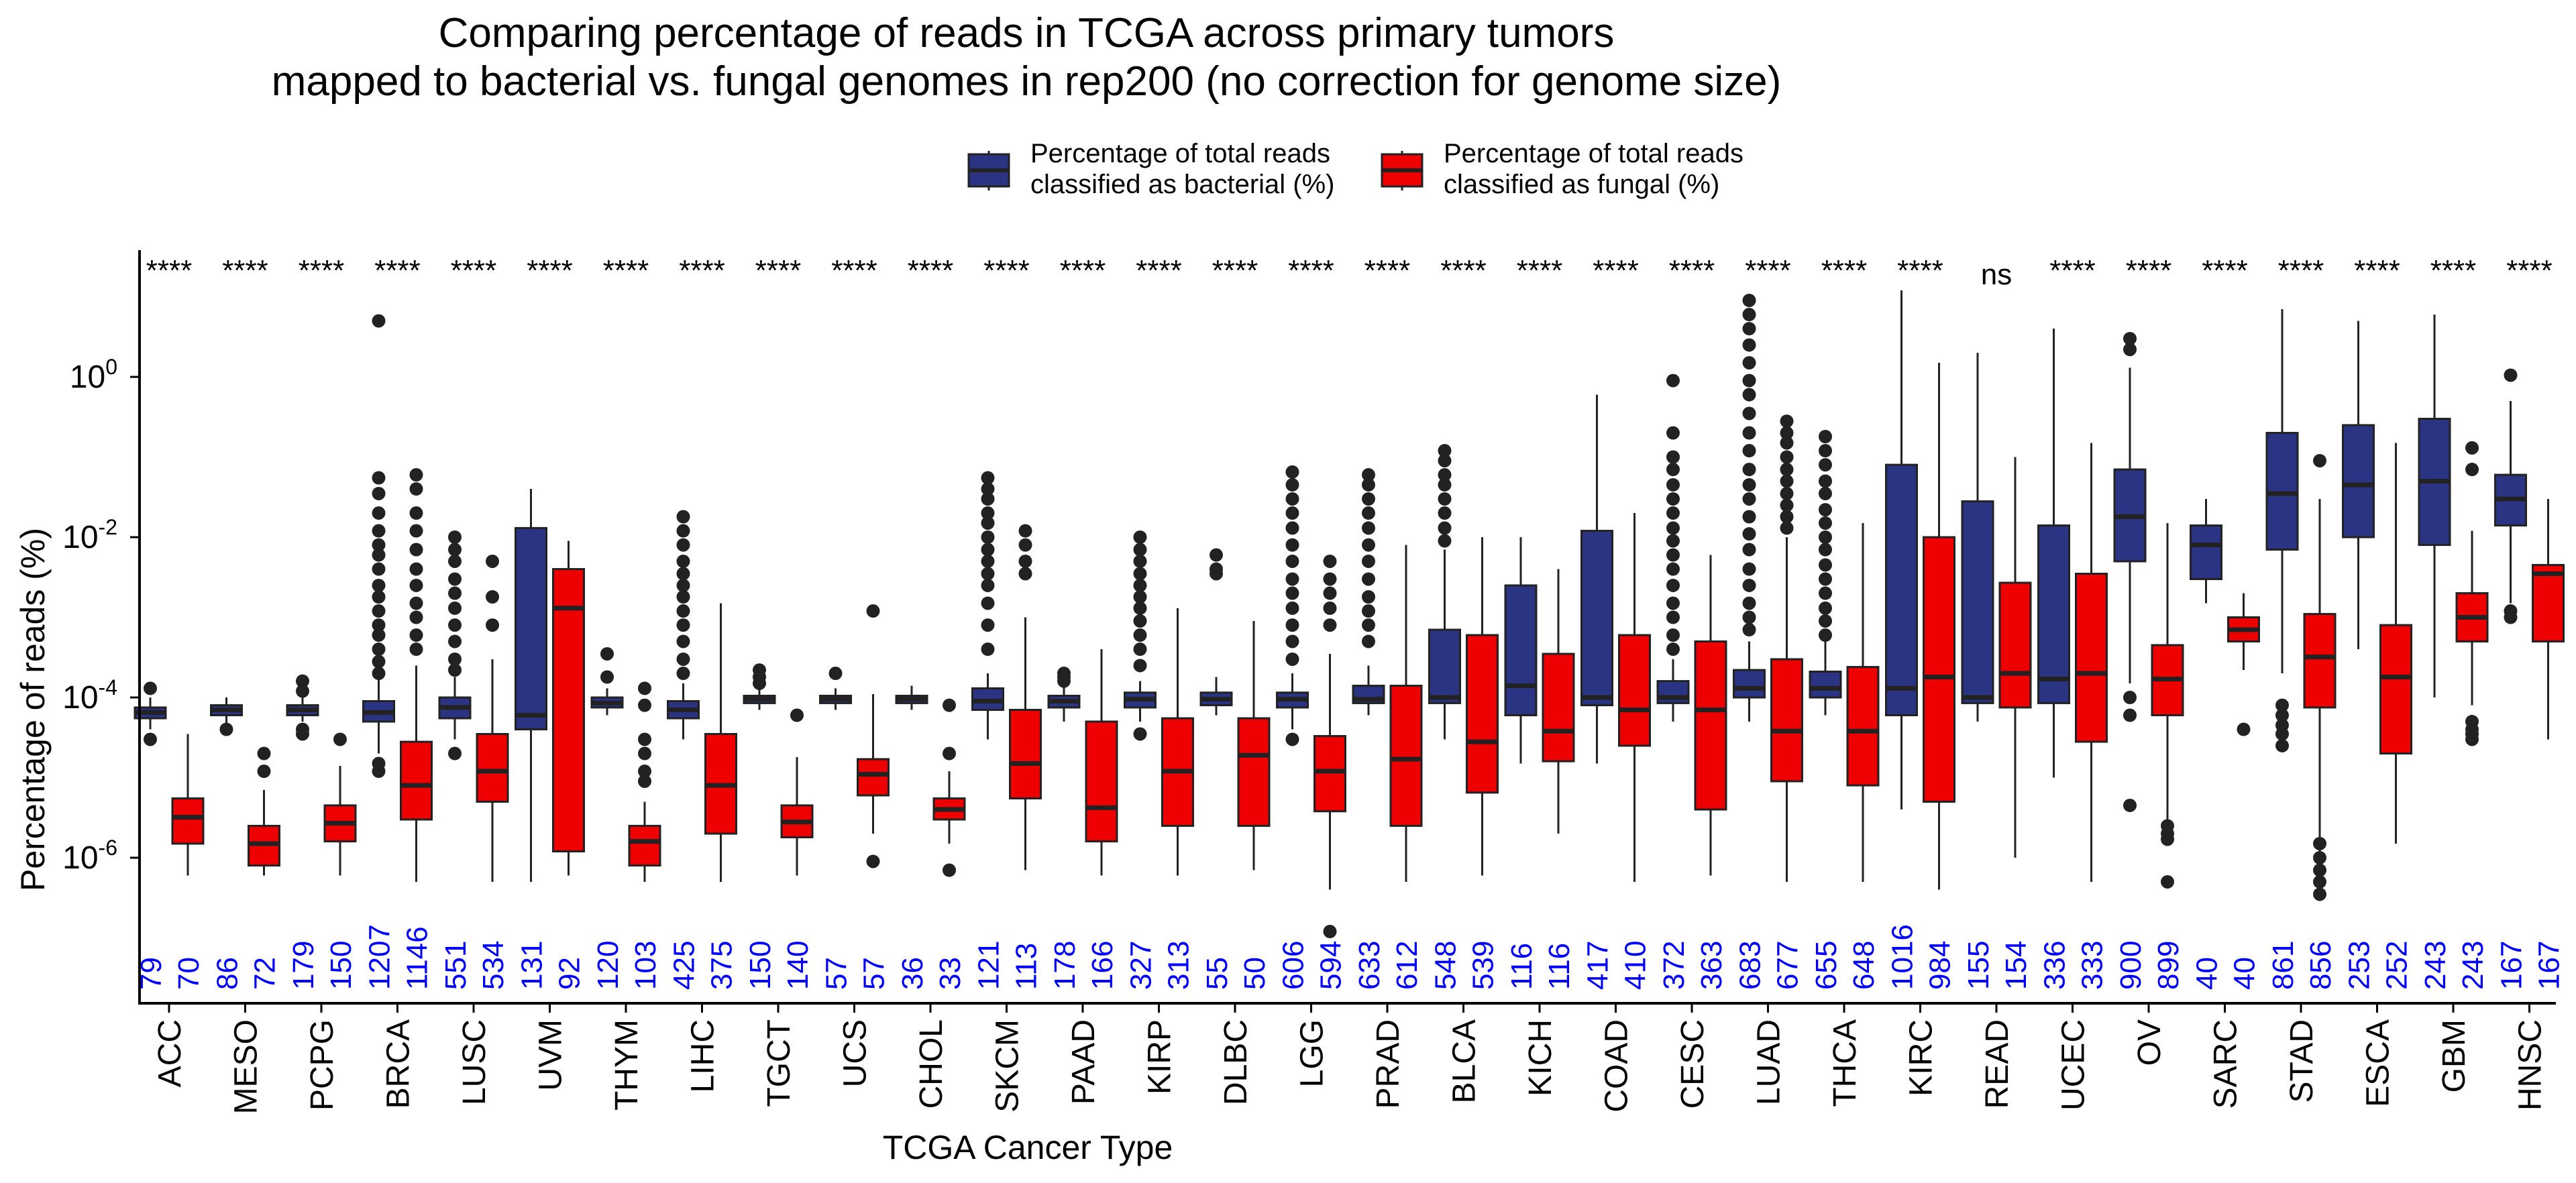 This screenshot has width=2576, height=1183. What do you see at coordinates (1616, 683) in the screenshot?
I see `category-group-coad: **** 417 410 COAD` at bounding box center [1616, 683].